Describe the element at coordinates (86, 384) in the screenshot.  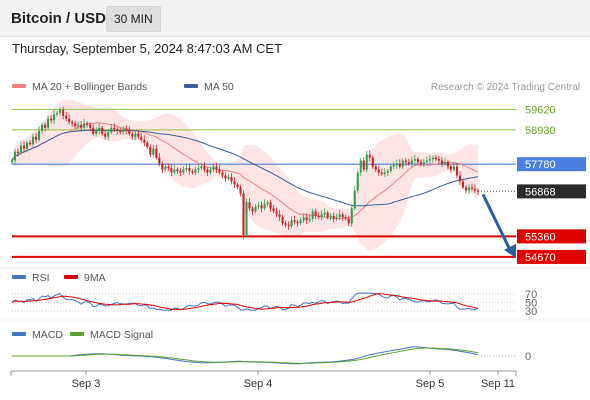
I see `x-tick-label: Sep 3` at that location.